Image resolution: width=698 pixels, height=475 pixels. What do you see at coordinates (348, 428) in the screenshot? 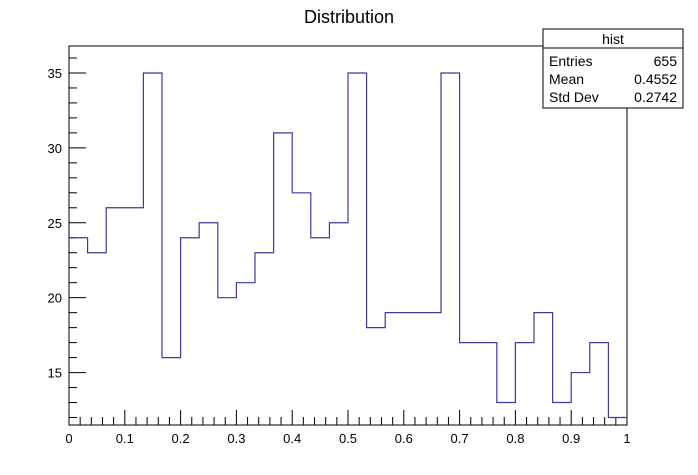
I see `x-axis: 0 0.1 0.2 0.3 0.4 0.5 0.6 0.7 0.8 0.9 1` at bounding box center [348, 428].